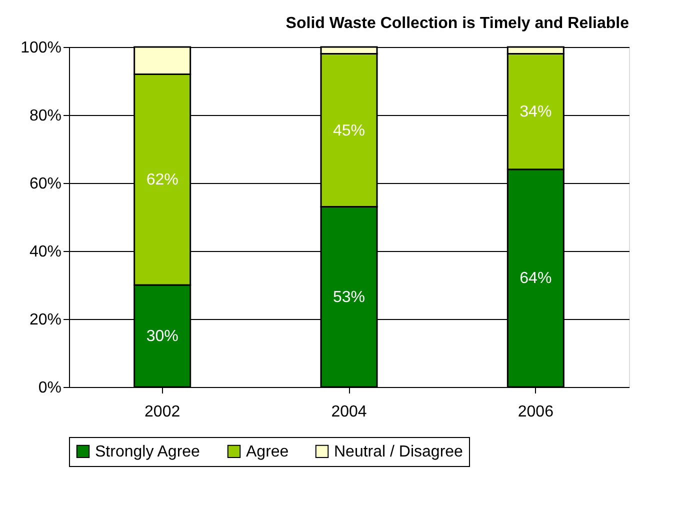 The image size is (681, 520). What do you see at coordinates (162, 412) in the screenshot?
I see `x-tick-label: 2002` at bounding box center [162, 412].